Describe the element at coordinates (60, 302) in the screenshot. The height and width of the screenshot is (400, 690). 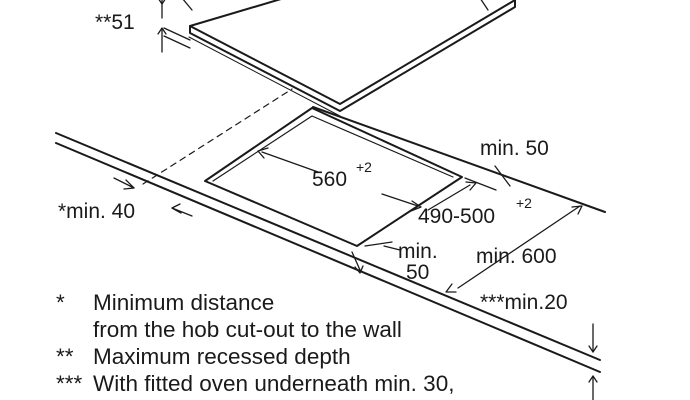
I see `footnote-mark: *` at that location.